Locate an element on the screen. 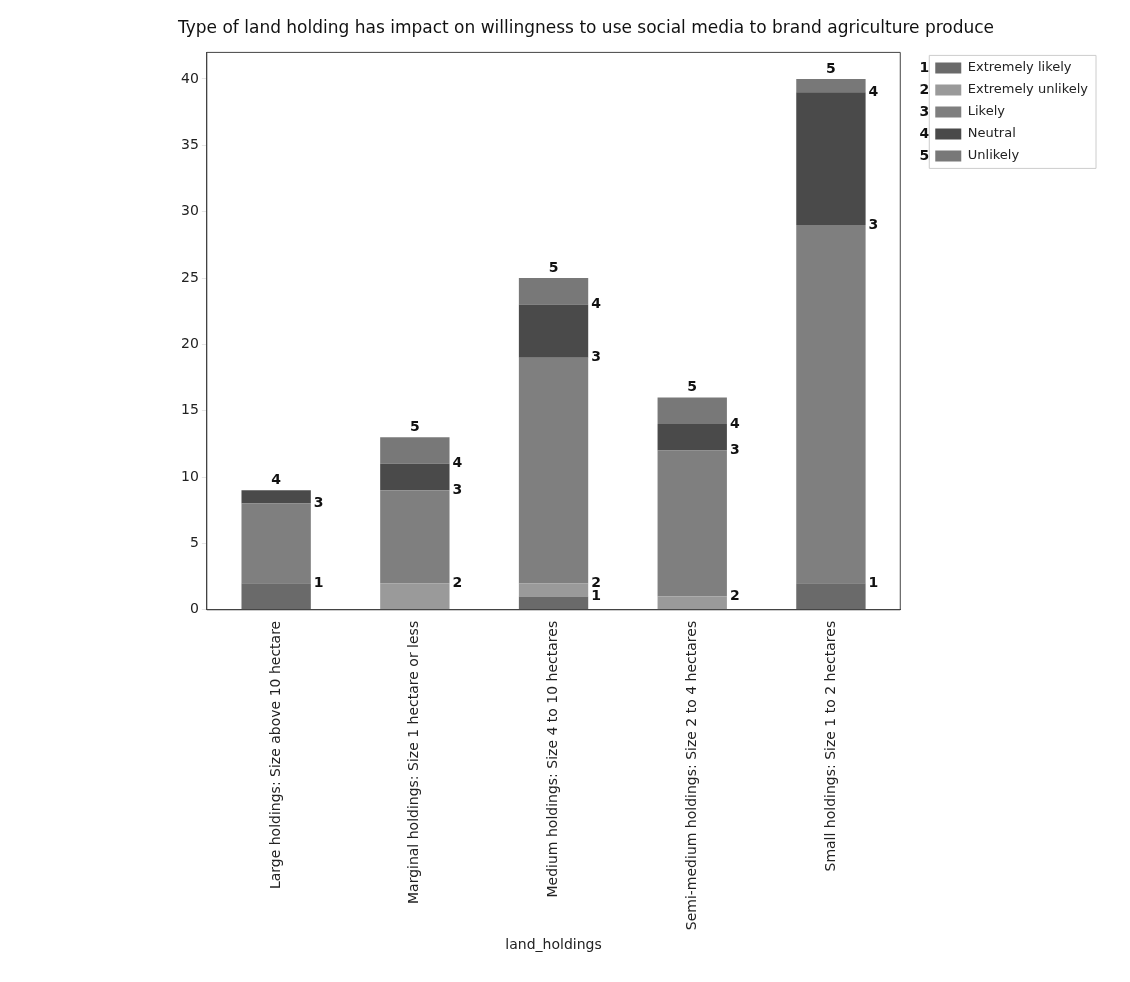  y-tick-label: 35 is located at coordinates (189, 143).